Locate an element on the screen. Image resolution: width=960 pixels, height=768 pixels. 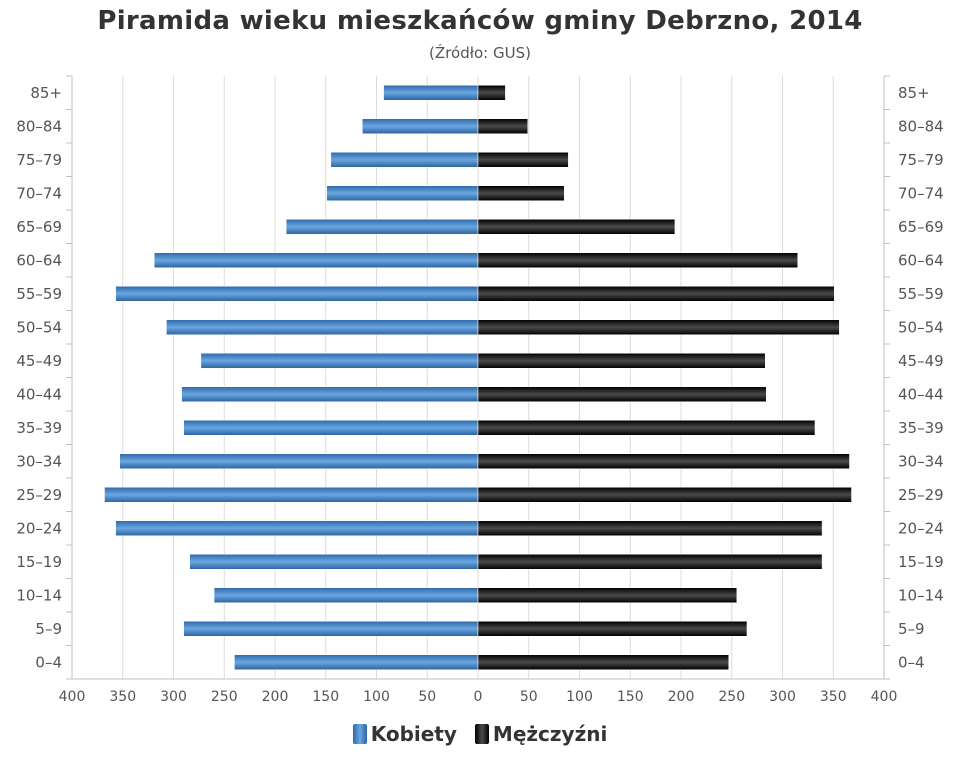
y-tick-label-right: 15–19 is located at coordinates (921, 562).